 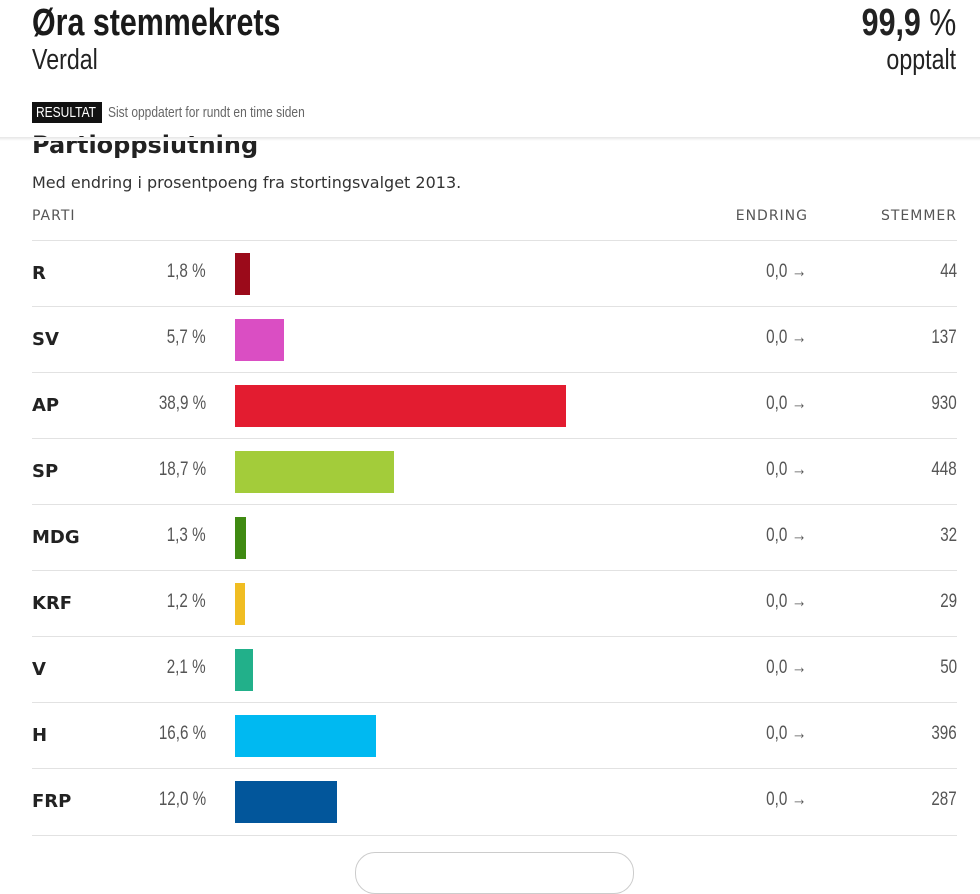 I want to click on votes-value: 50, so click(x=948, y=667).